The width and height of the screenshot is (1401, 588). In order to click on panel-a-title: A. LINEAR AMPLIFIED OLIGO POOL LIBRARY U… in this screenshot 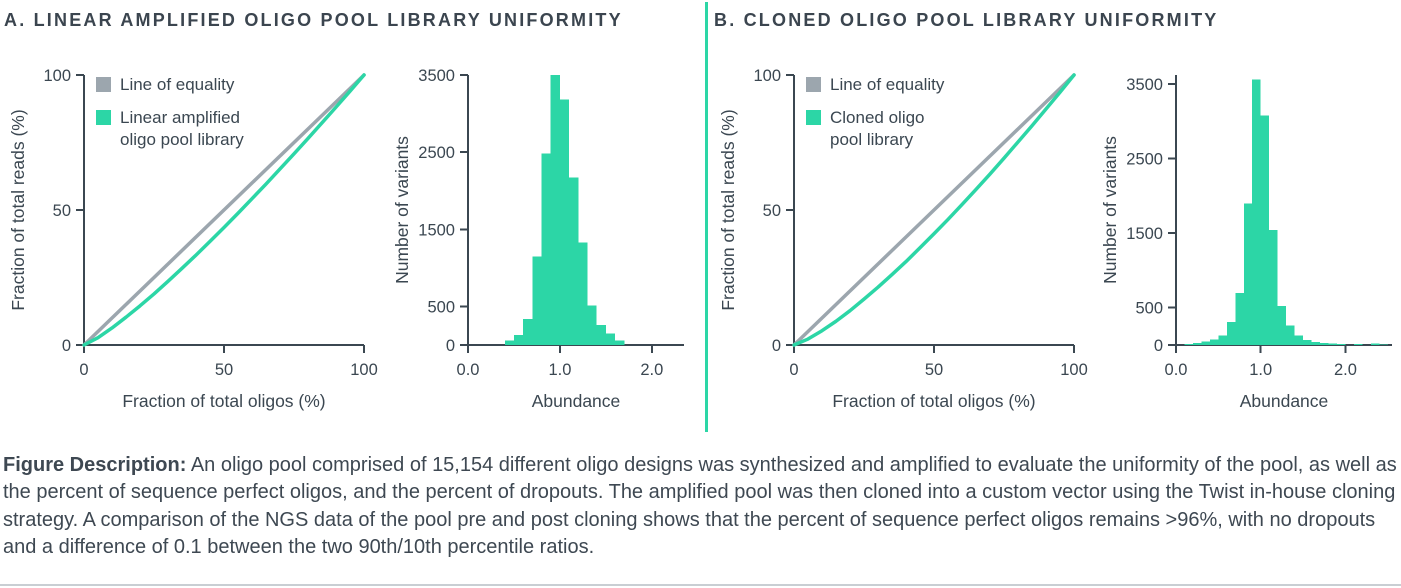, I will do `click(313, 20)`.